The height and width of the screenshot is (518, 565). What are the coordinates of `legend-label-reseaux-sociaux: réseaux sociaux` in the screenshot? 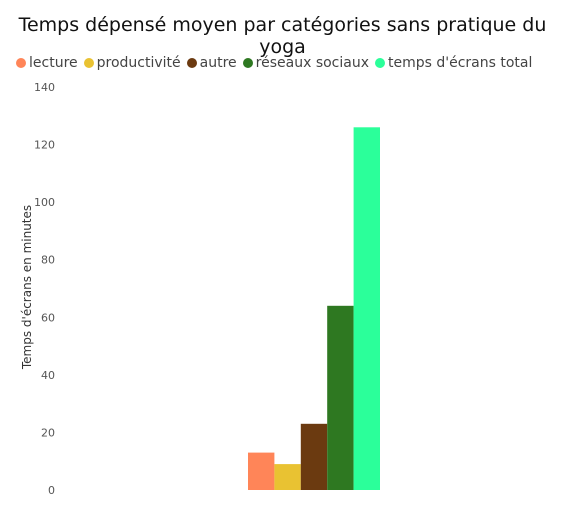 It's located at (312, 63).